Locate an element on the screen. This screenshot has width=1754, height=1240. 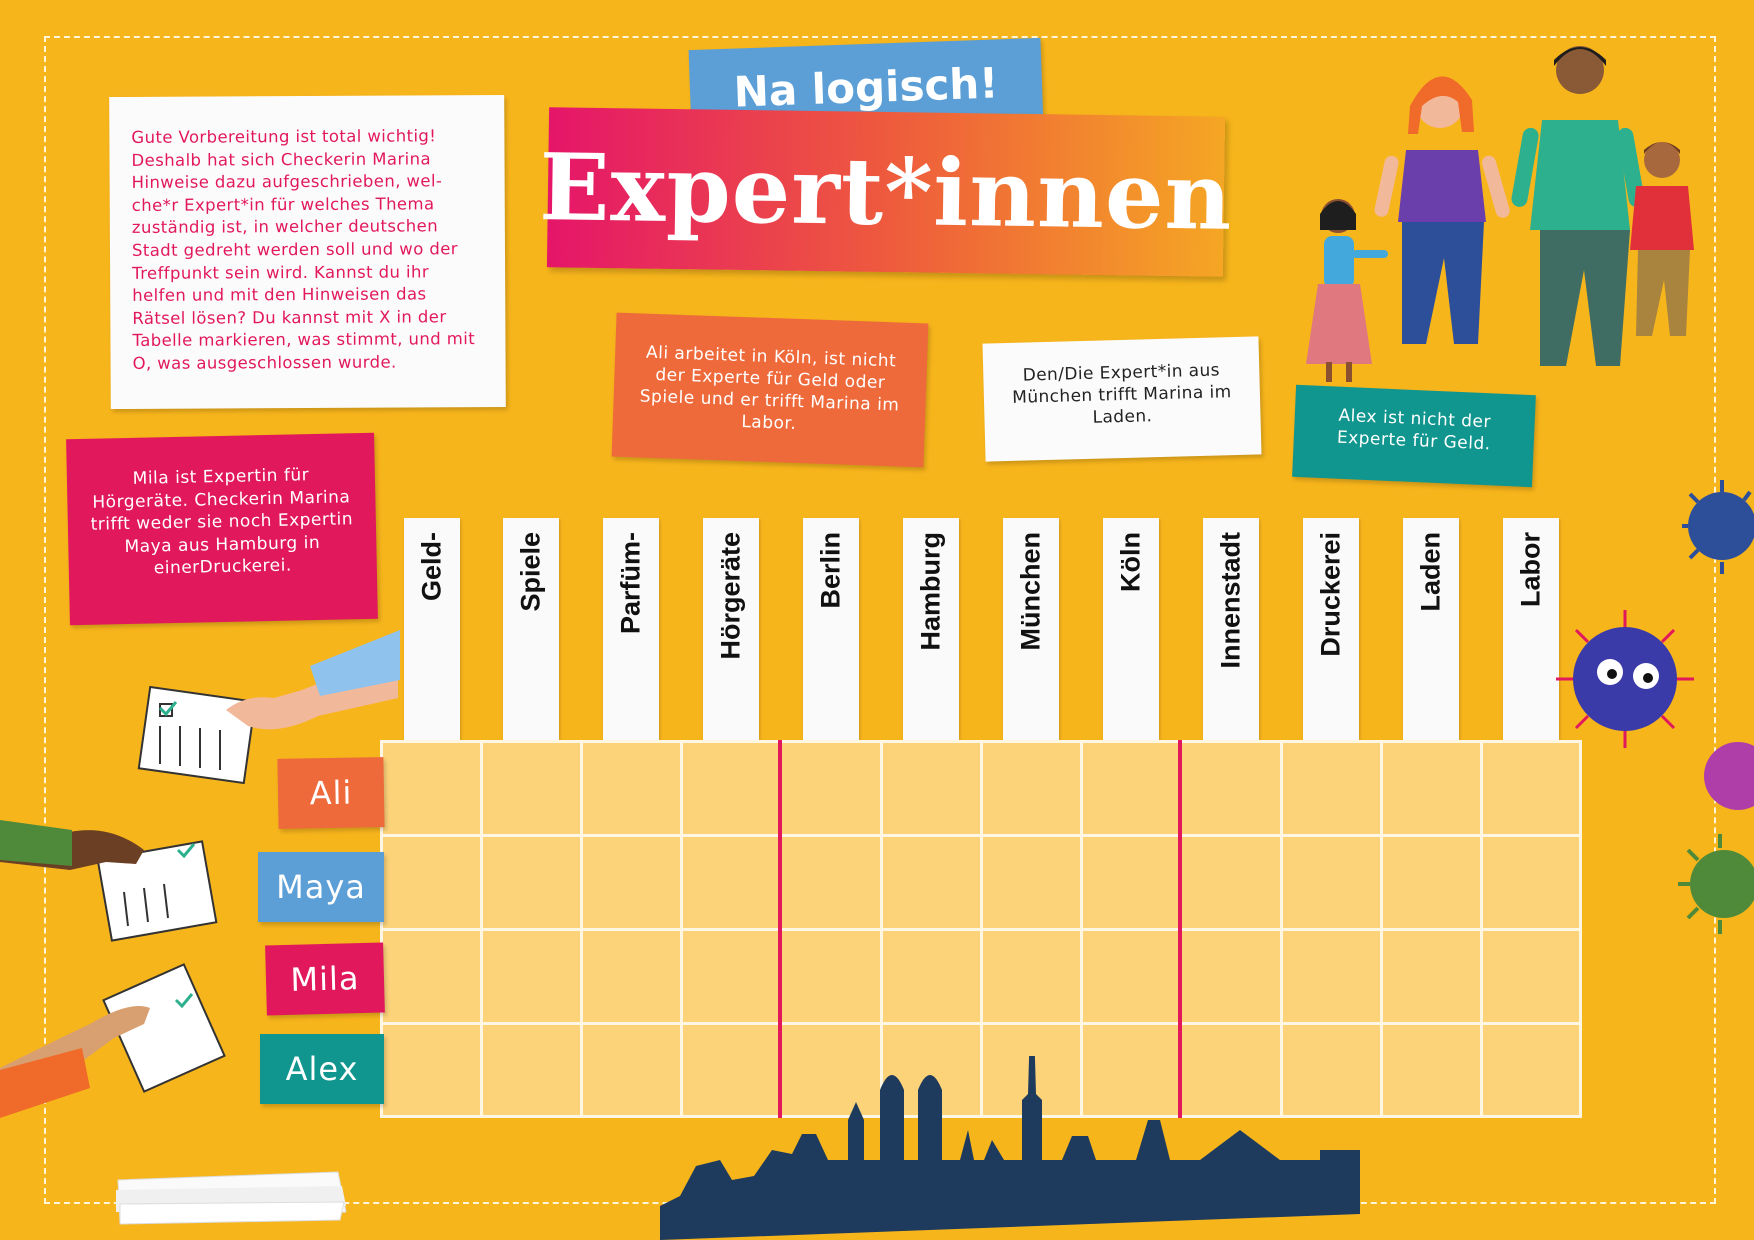
column-header-3: Hörgeräte is located at coordinates (731, 630).